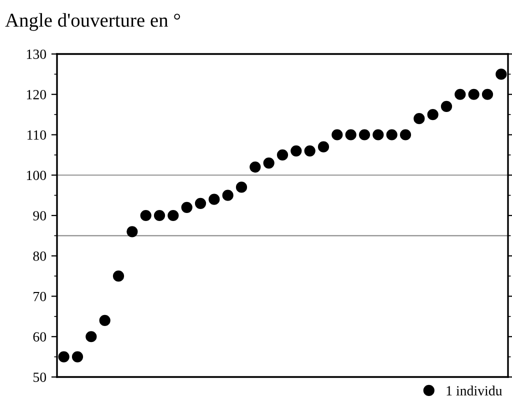 The height and width of the screenshot is (408, 512). What do you see at coordinates (39, 215) in the screenshot?
I see `y-tick-label: 90` at bounding box center [39, 215].